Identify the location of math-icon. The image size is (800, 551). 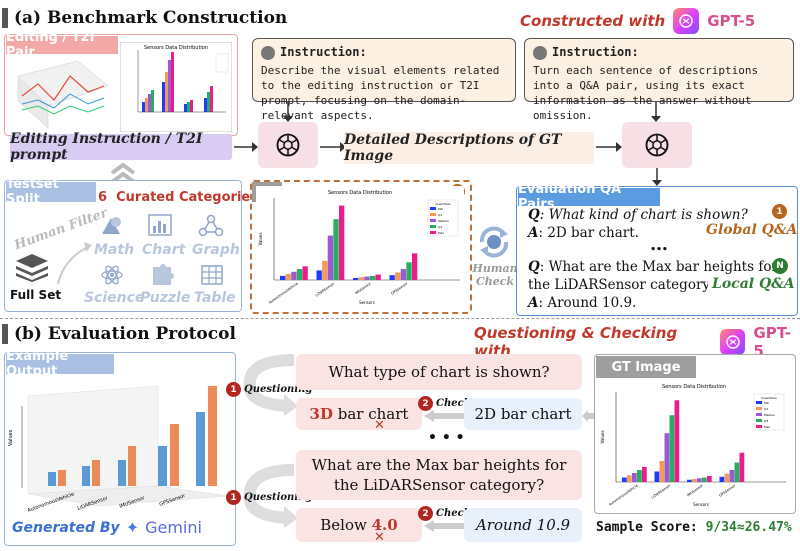
(111, 225).